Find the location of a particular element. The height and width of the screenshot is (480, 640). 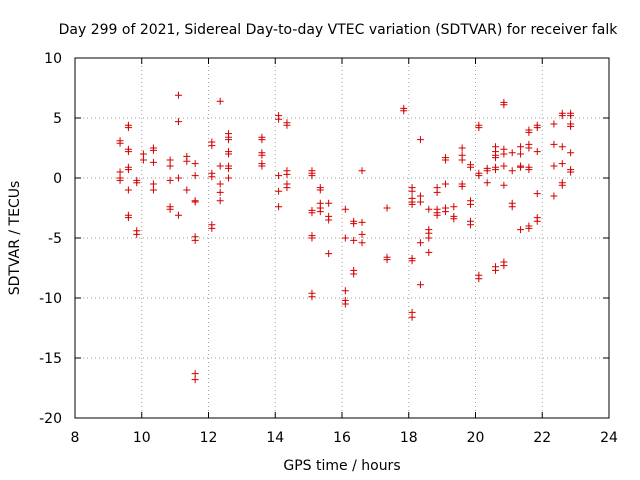

y-tick-label: -20 is located at coordinates (50, 419).